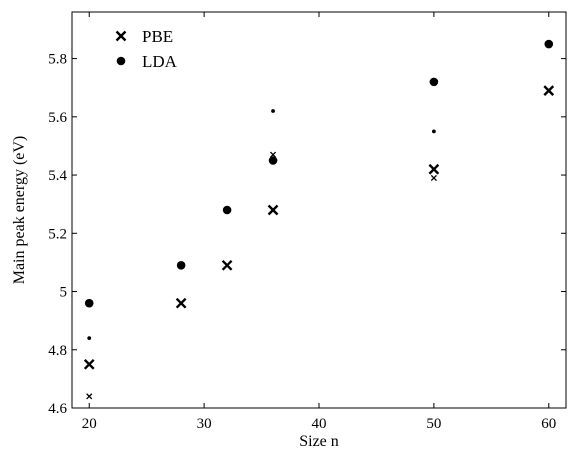  I want to click on x-axis-label: Size n, so click(319, 441).